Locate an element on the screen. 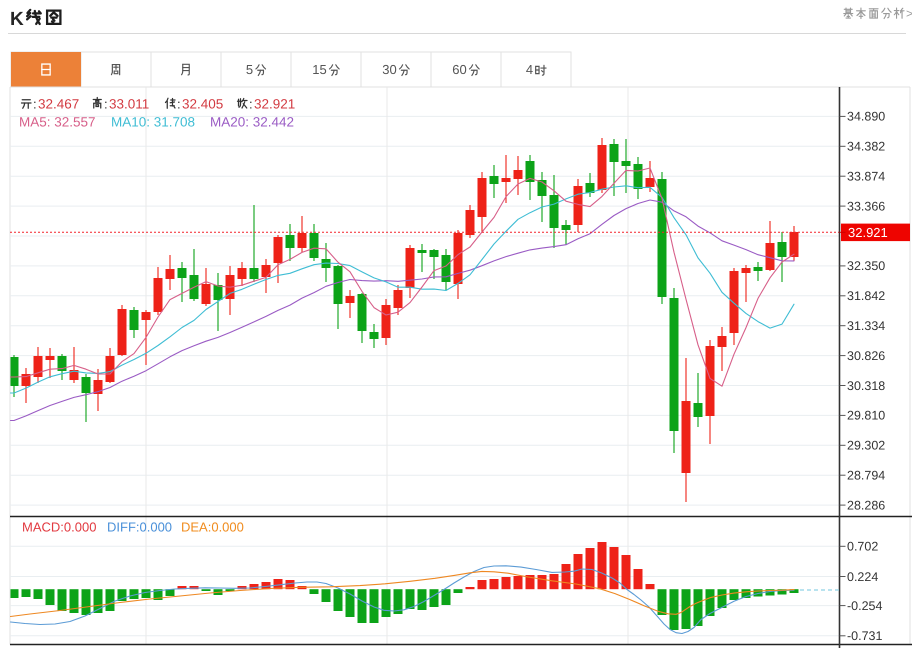  svg-text: -0.254 is located at coordinates (864, 606).